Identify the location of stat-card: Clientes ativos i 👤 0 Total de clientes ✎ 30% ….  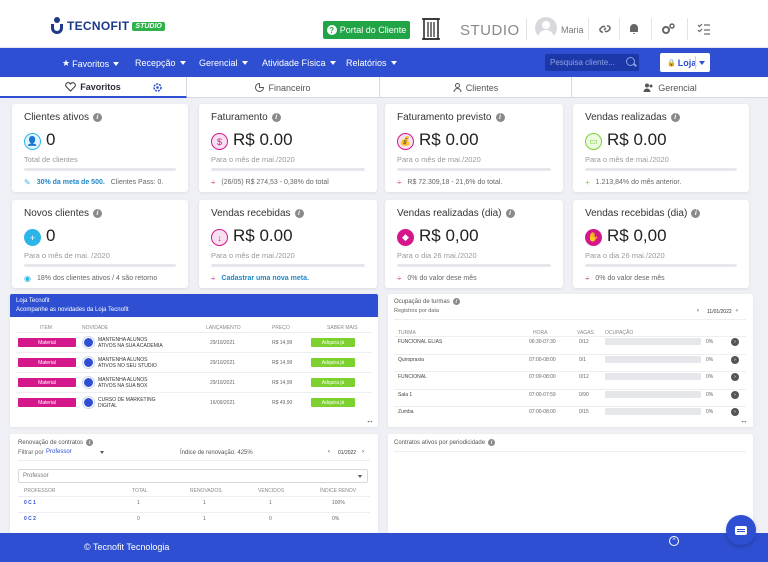
(100, 148).